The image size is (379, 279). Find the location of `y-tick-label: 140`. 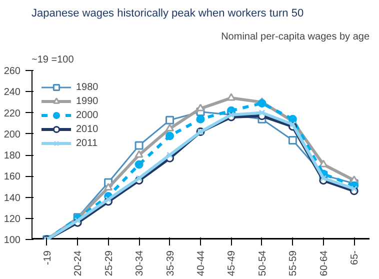

y-tick-label: 140 is located at coordinates (12, 198).